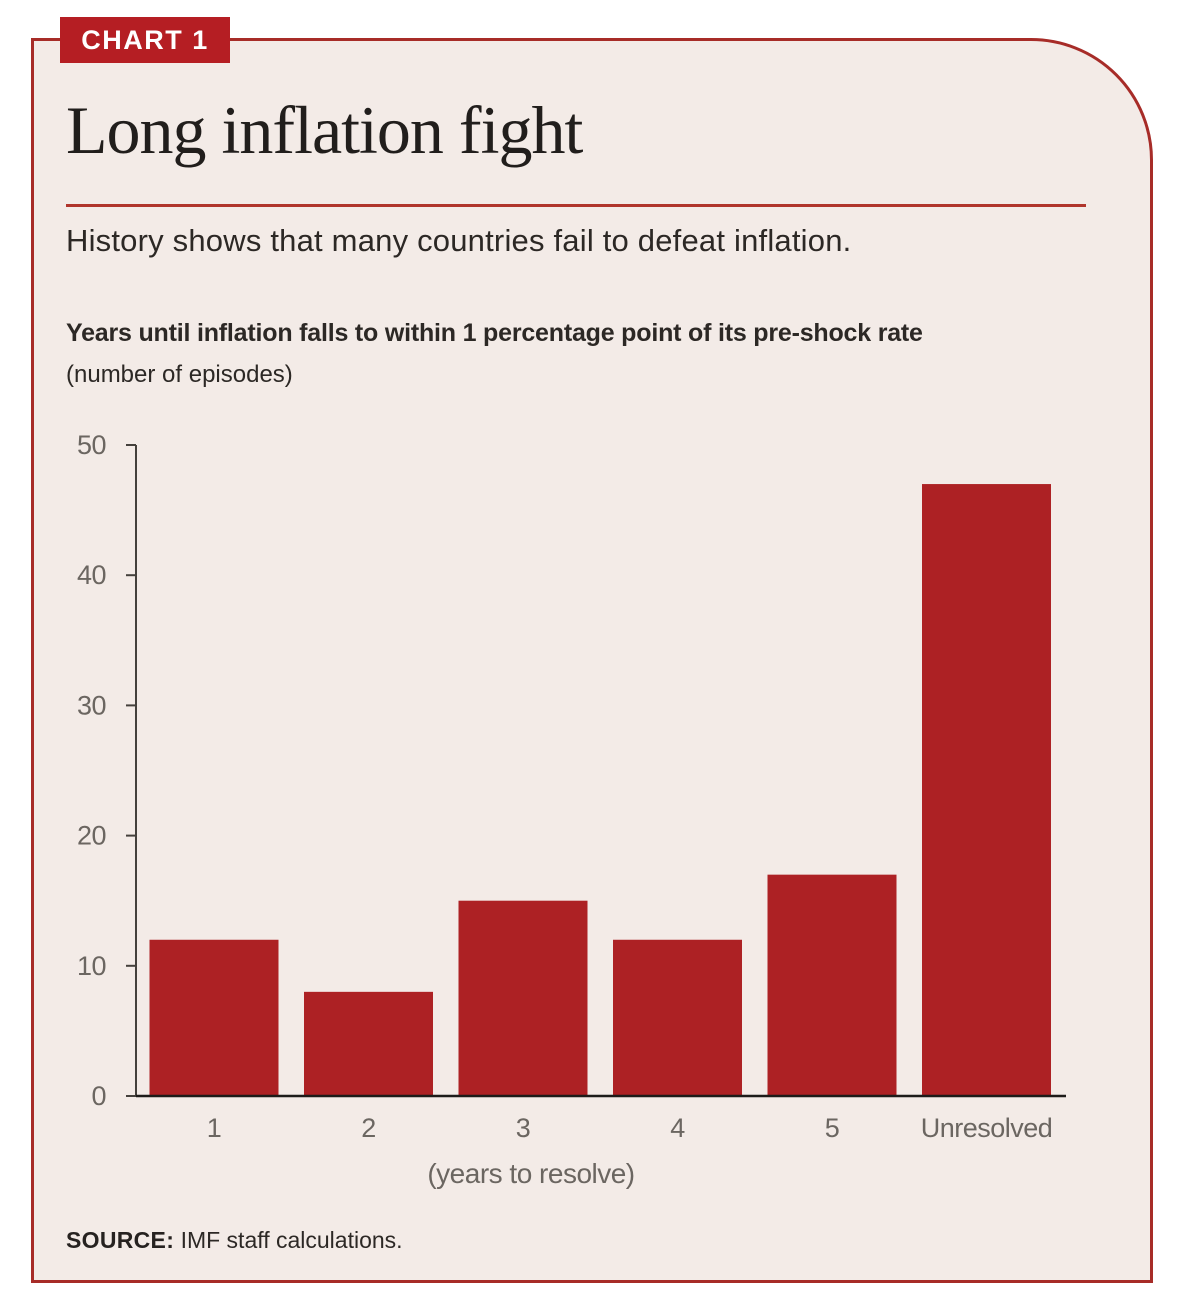 This screenshot has height=1315, width=1184. What do you see at coordinates (91, 966) in the screenshot?
I see `y-tick-label: 10` at bounding box center [91, 966].